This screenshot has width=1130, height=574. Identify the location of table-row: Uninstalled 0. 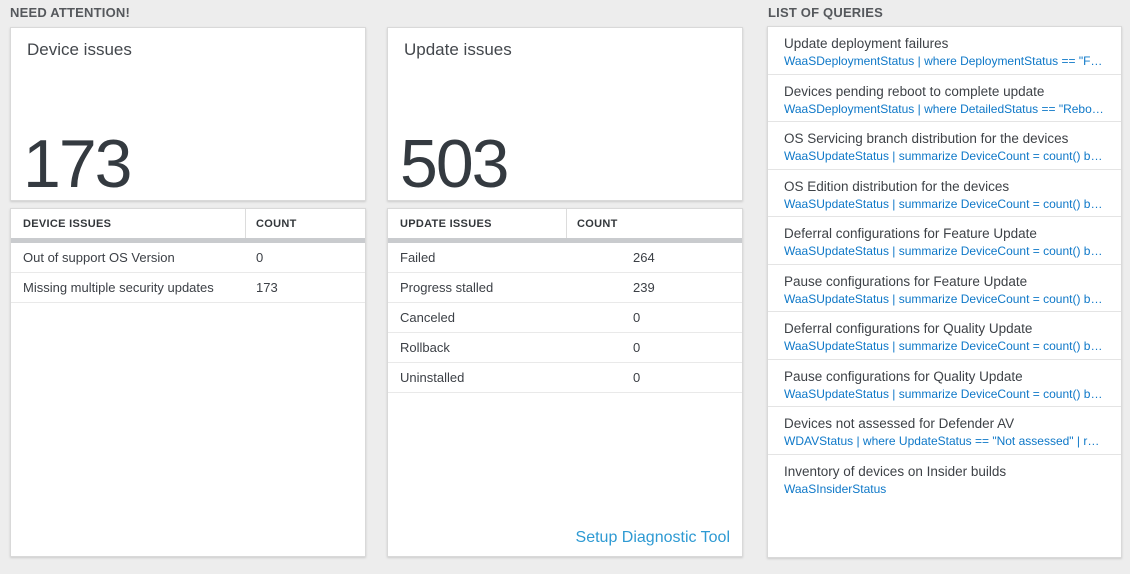
(565, 378).